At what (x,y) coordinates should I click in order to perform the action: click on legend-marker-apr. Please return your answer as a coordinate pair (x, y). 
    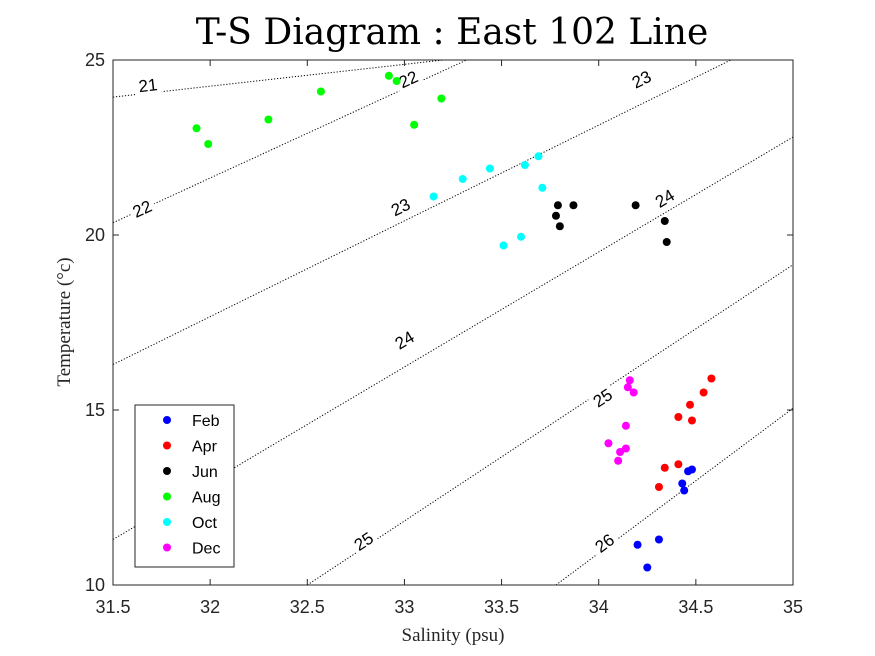
    Looking at the image, I should click on (167, 445).